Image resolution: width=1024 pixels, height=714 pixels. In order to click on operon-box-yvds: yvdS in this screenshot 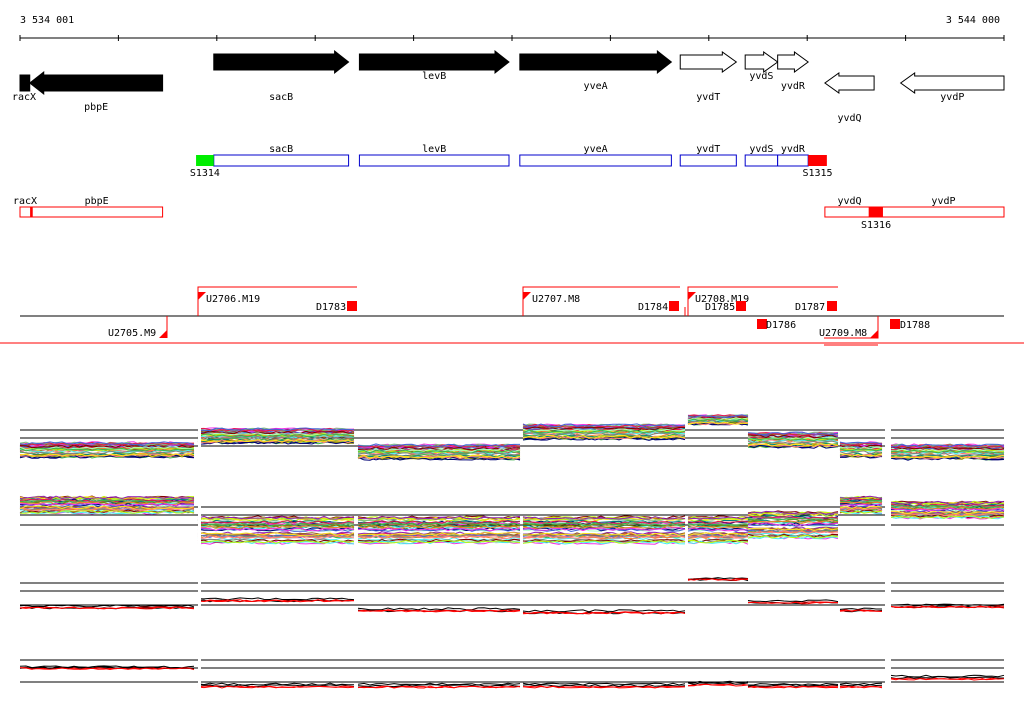, I will do `click(761, 155)`.